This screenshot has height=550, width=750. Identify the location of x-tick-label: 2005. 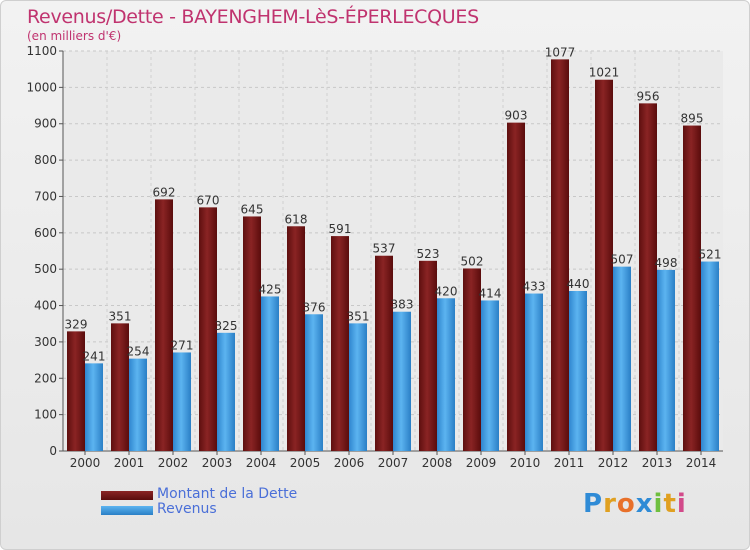
(305, 463).